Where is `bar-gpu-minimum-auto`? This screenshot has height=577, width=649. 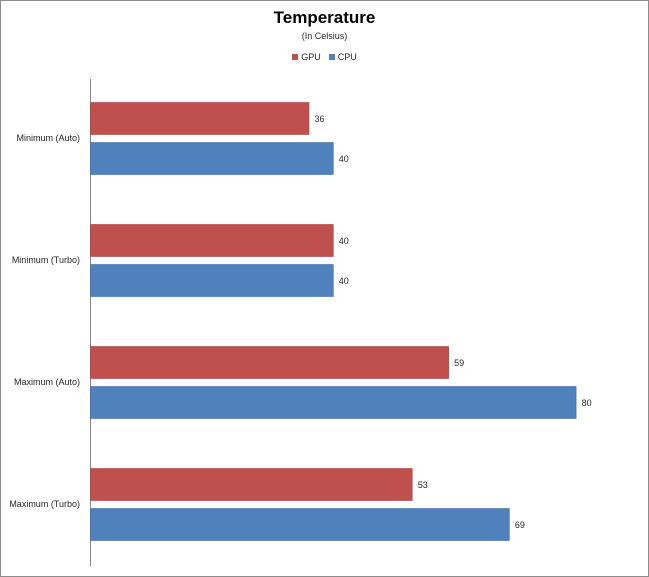 bar-gpu-minimum-auto is located at coordinates (200, 118).